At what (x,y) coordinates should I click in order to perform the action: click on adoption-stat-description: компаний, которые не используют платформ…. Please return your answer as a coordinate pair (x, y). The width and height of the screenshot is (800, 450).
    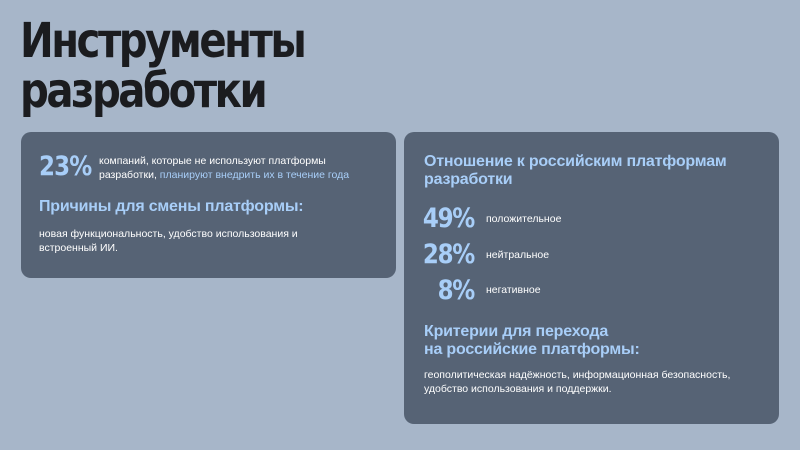
    Looking at the image, I should click on (212, 168).